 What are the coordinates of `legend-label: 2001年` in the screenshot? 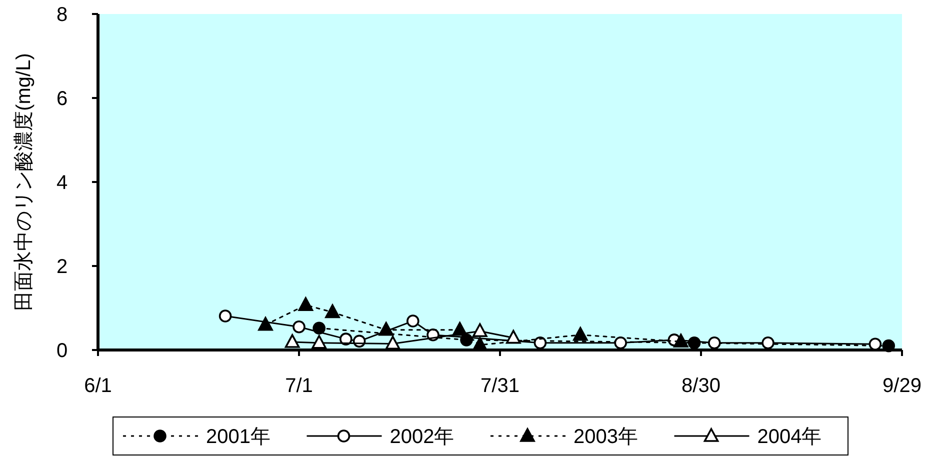 It's located at (238, 437).